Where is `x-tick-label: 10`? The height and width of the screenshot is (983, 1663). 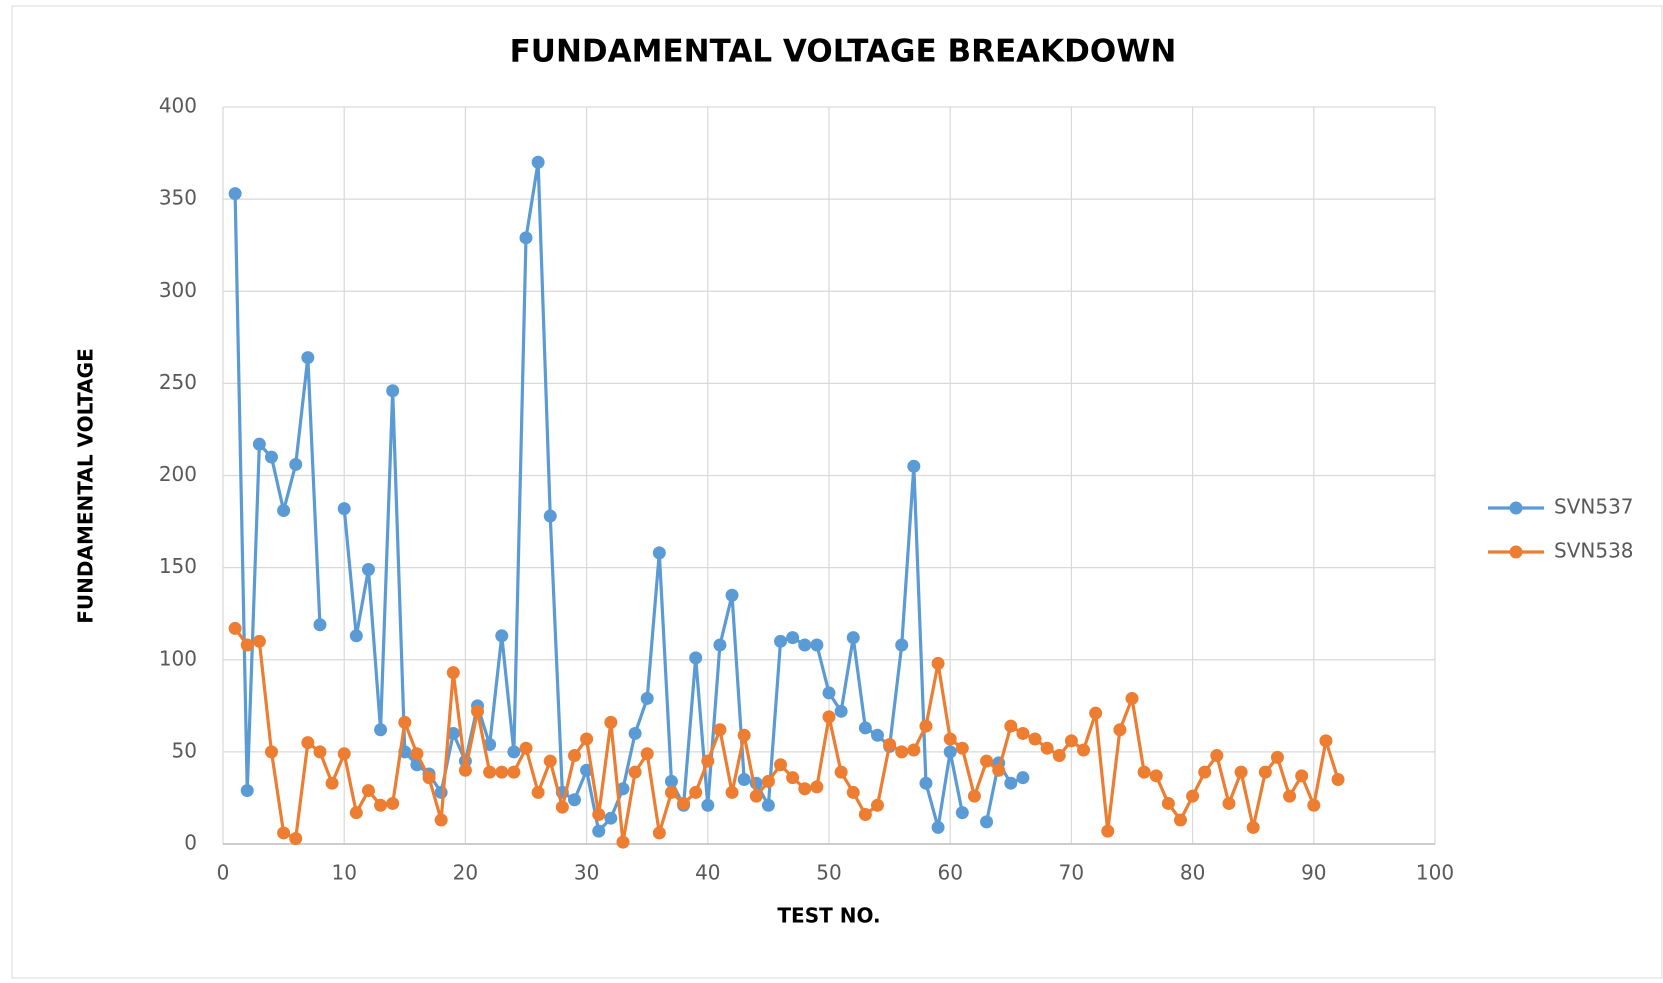 x-tick-label: 10 is located at coordinates (343, 873).